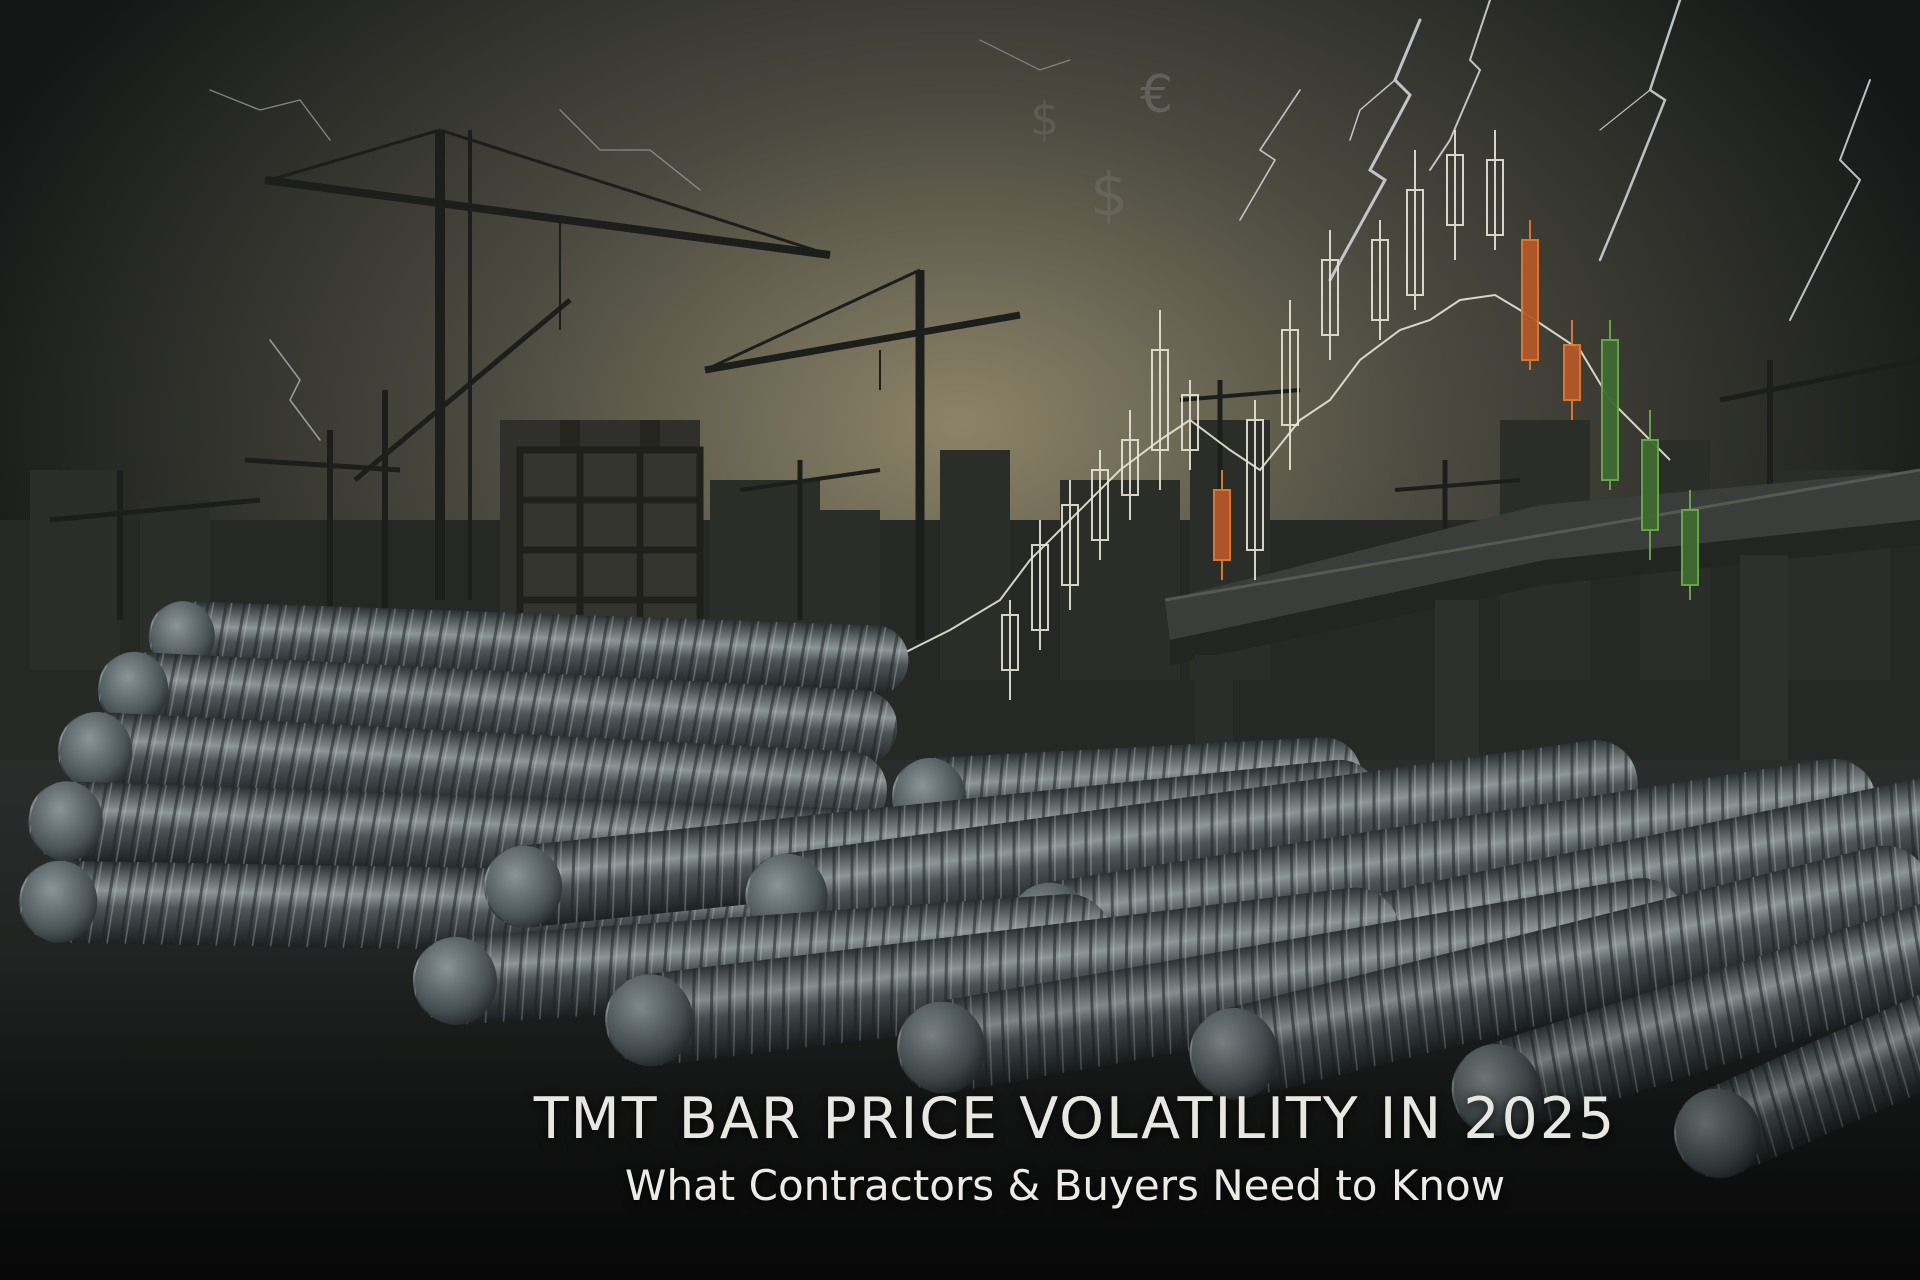  I want to click on hero-title: TMT BAR PRICE VOLATILITY IN 2025, so click(1075, 1119).